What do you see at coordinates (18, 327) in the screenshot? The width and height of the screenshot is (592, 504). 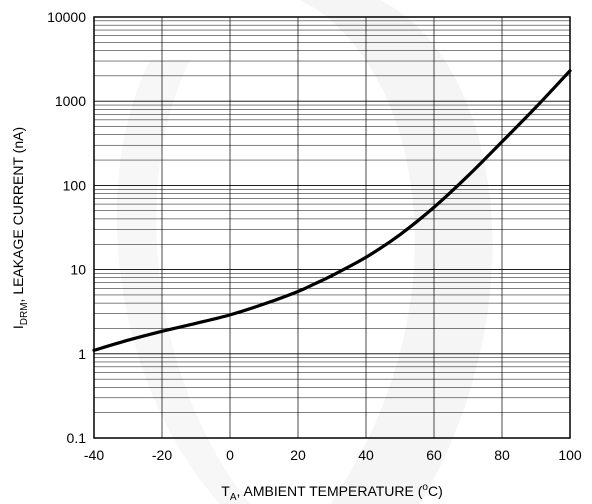 I see `y-axis-title-main: I` at bounding box center [18, 327].